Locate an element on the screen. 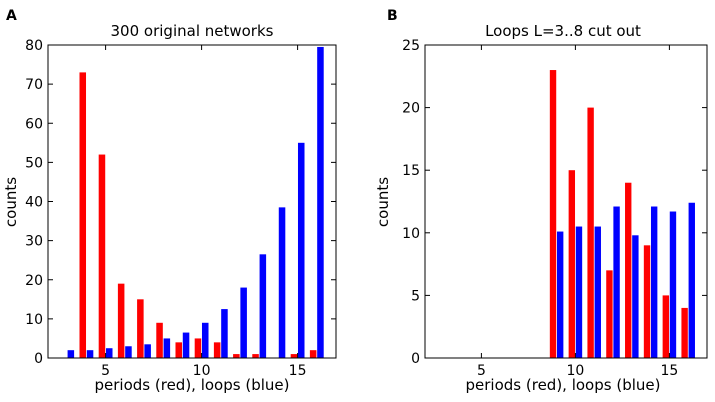 The height and width of the screenshot is (402, 715). panel-a-xtick-label-15: 15 is located at coordinates (298, 371).